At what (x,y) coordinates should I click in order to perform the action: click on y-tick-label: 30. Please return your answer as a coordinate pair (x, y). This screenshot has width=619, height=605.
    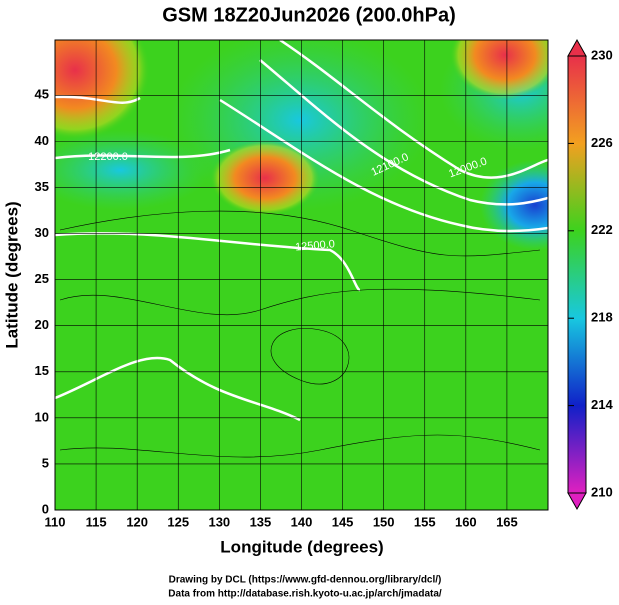
    Looking at the image, I should click on (42, 232).